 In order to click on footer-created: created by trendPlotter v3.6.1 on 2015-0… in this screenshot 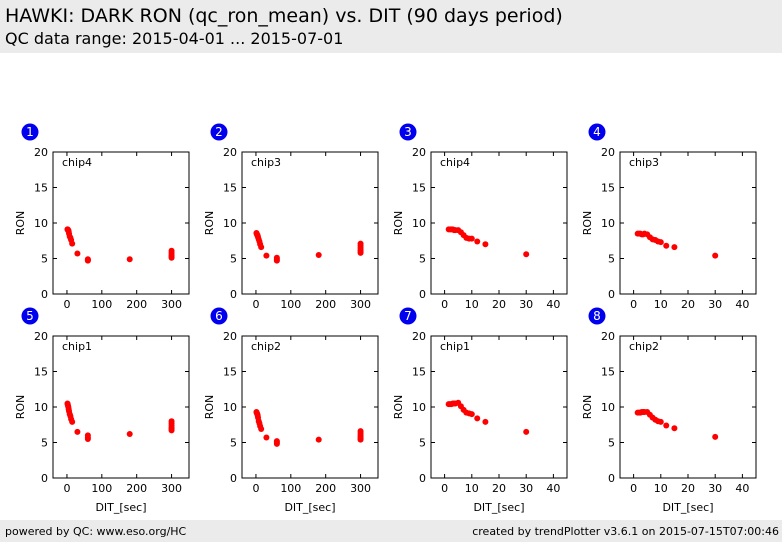, I will do `click(625, 531)`.